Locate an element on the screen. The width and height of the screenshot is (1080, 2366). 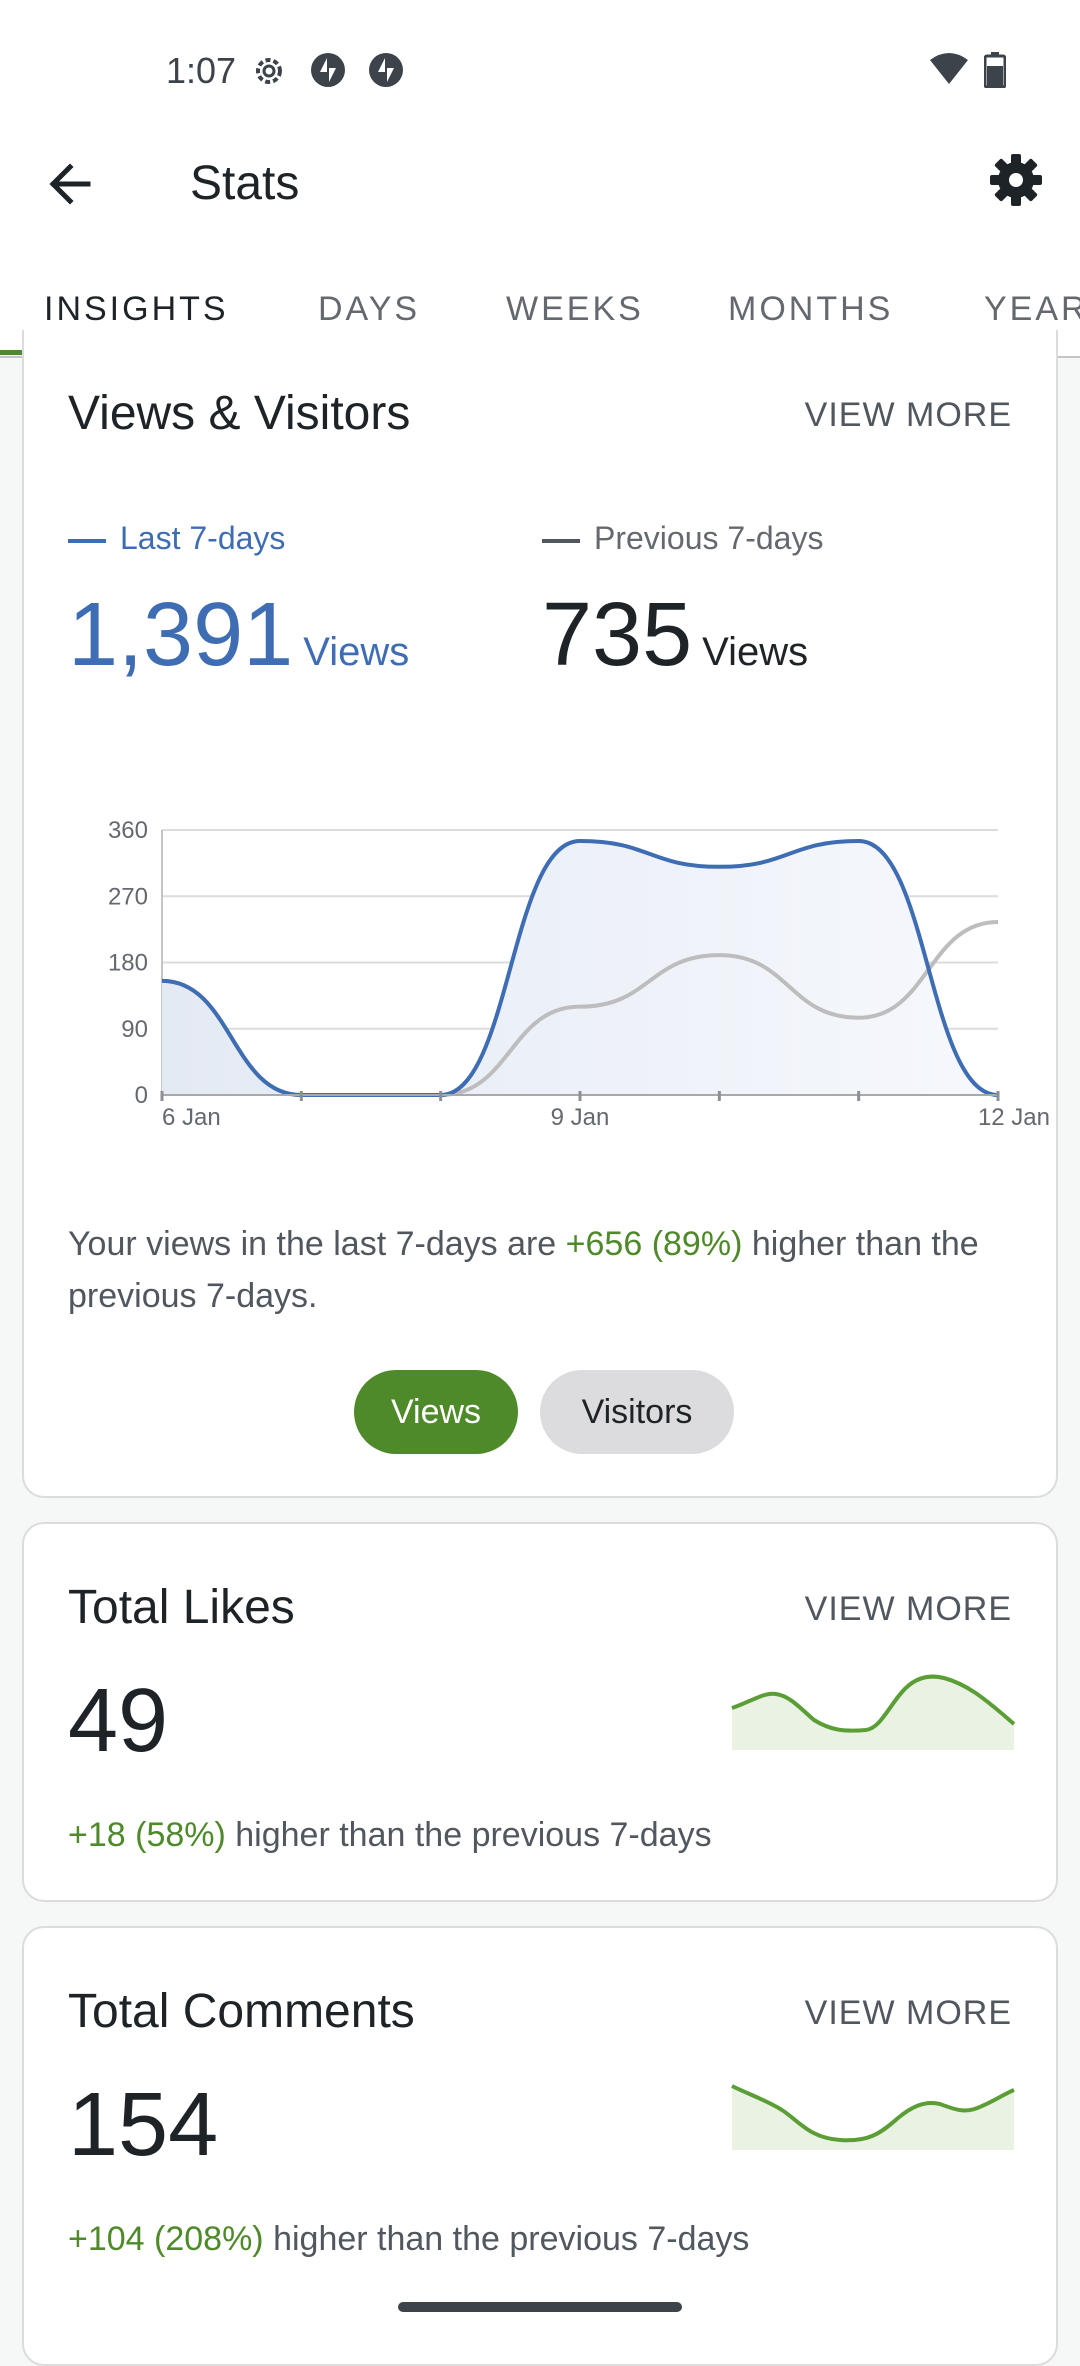
likes-sparkline is located at coordinates (873, 1712).